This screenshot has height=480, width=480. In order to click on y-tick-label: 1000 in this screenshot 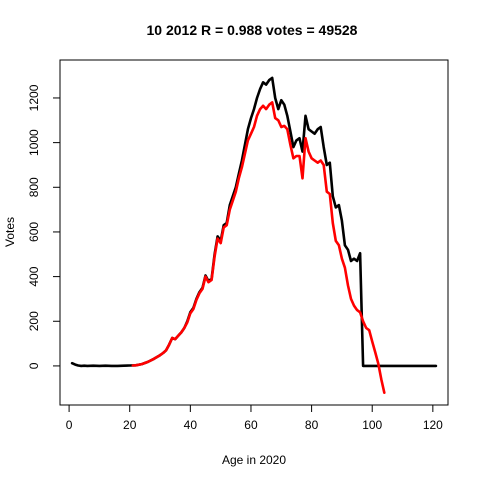, I will do `click(34, 142)`.